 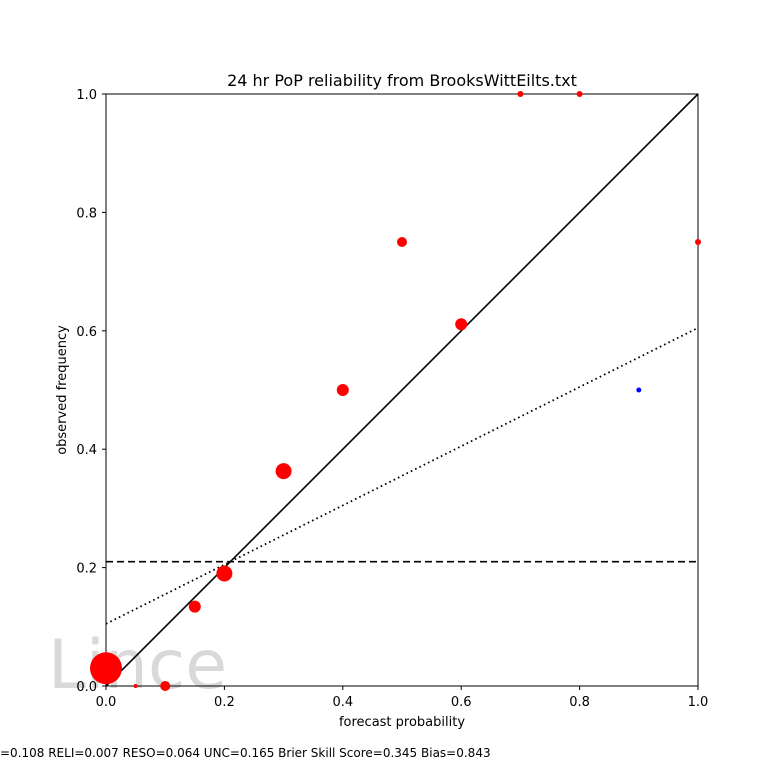 I want to click on x-tick-label: 0.0, so click(x=106, y=702).